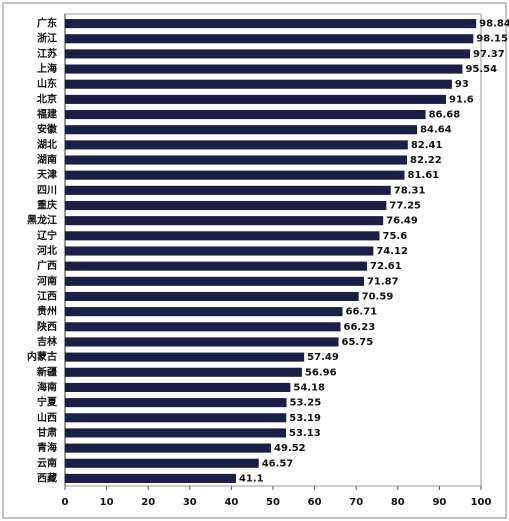  I want to click on y-tick-label: 重庆, so click(47, 205).